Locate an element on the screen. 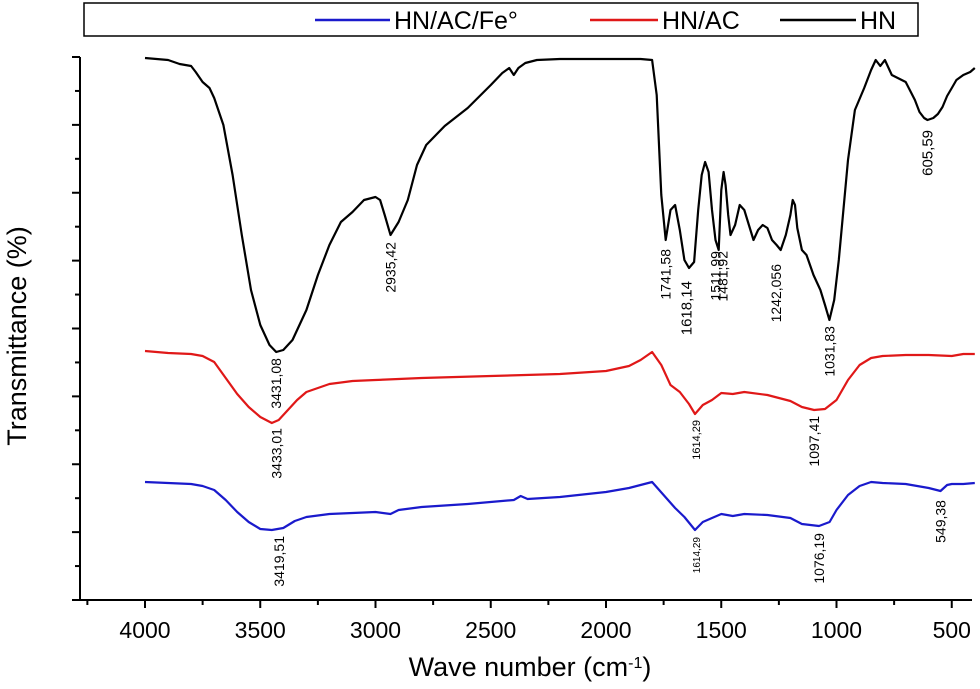 The image size is (980, 689). legend-label-1: HN/AC is located at coordinates (701, 21).